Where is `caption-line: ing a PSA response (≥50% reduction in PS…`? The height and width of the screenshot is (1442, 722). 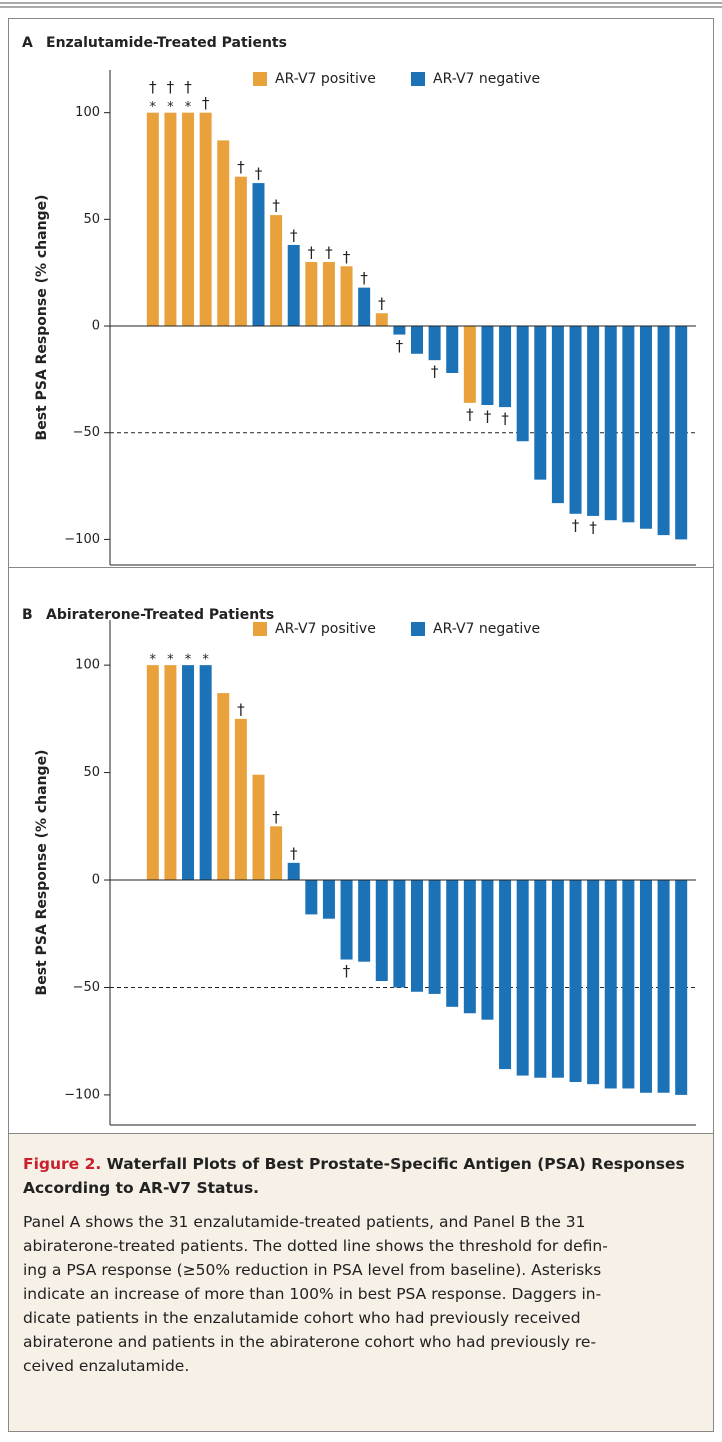
caption-line: ing a PSA response (≥50% reduction in PS… is located at coordinates (312, 1270).